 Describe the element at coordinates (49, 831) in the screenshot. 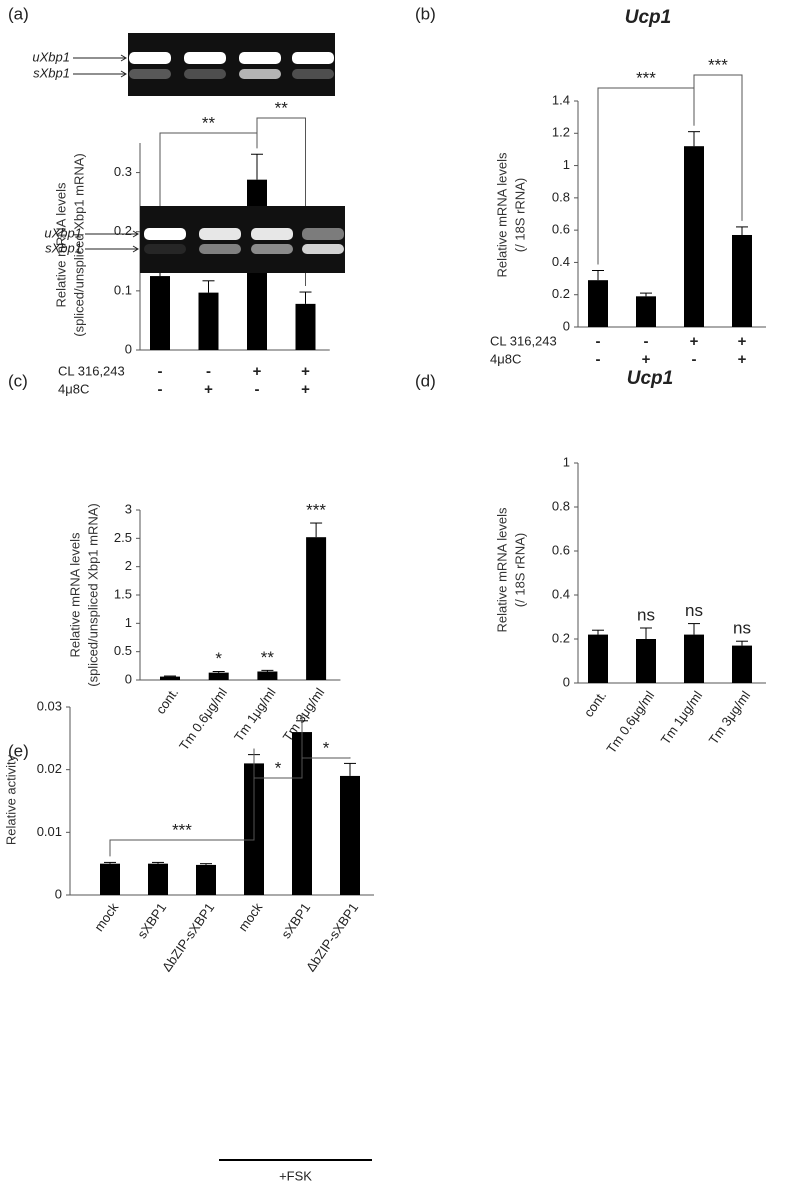

I see `y-tick-label: 0.01` at that location.